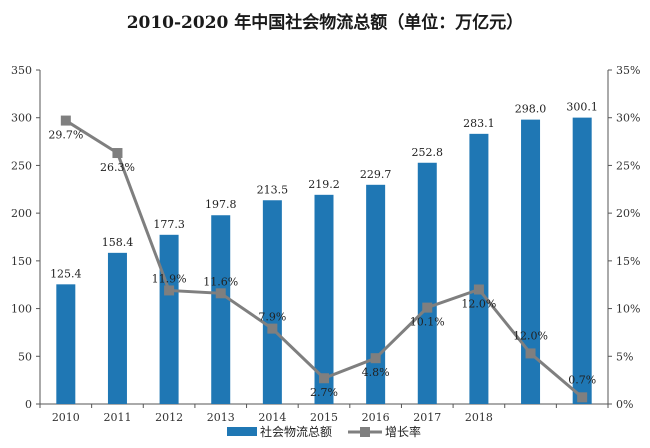 This screenshot has height=448, width=650. What do you see at coordinates (21, 165) in the screenshot?
I see `y-left-tick-label: 250` at bounding box center [21, 165].